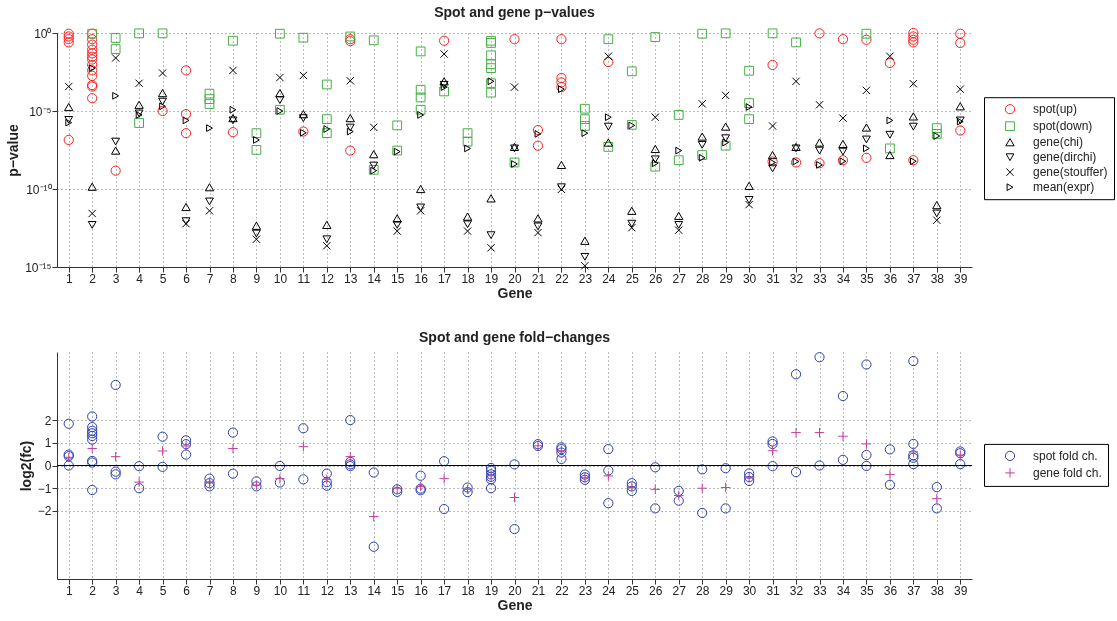 The height and width of the screenshot is (621, 1117). I want to click on x-tick-label: 36, so click(890, 278).